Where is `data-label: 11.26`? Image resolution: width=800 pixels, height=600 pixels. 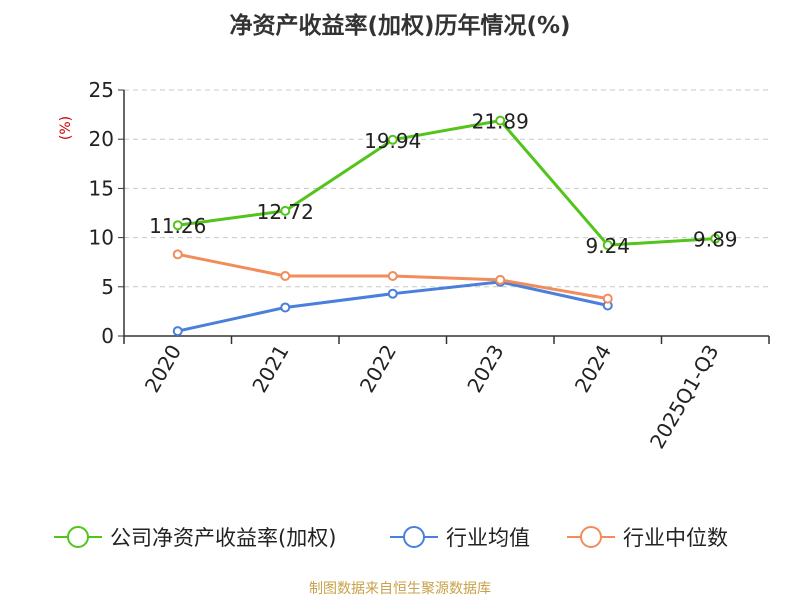 data-label: 11.26 is located at coordinates (177, 226).